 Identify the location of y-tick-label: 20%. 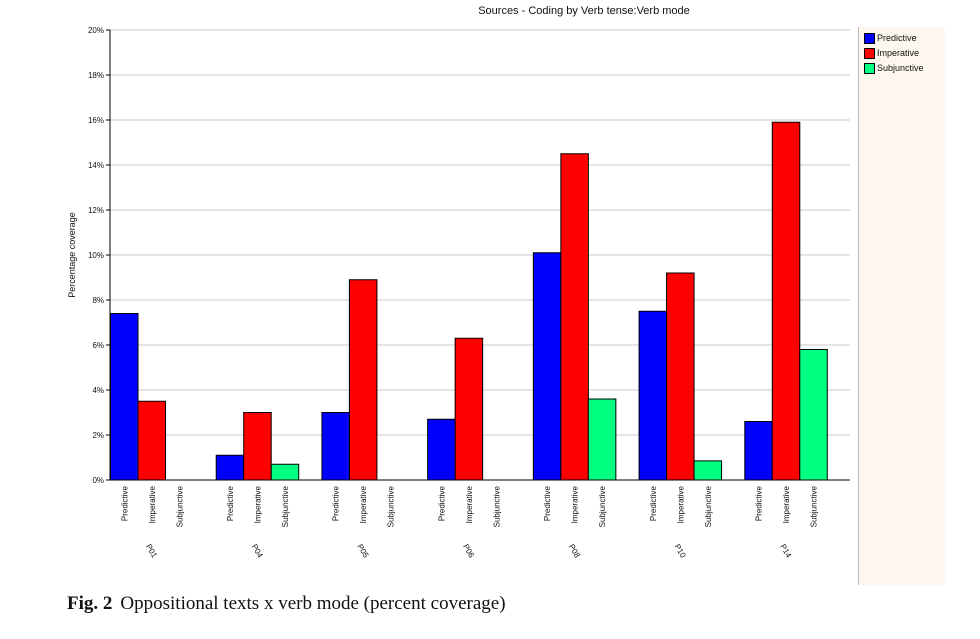
(96, 30).